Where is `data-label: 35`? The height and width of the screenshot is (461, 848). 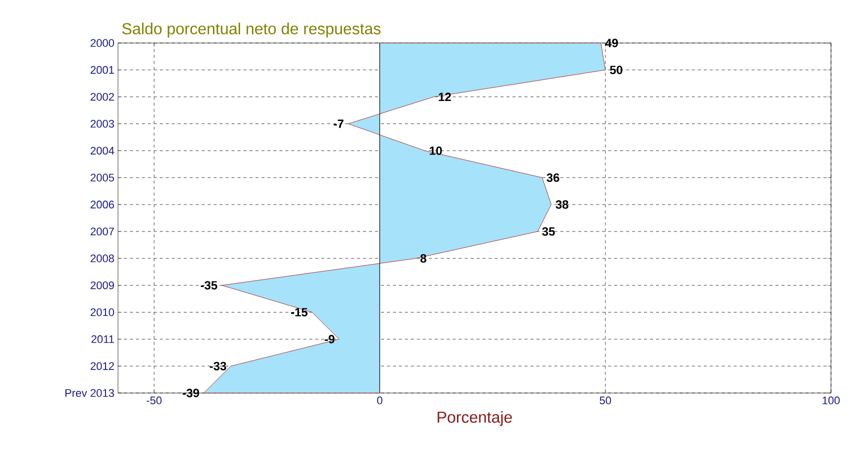
data-label: 35 is located at coordinates (548, 231).